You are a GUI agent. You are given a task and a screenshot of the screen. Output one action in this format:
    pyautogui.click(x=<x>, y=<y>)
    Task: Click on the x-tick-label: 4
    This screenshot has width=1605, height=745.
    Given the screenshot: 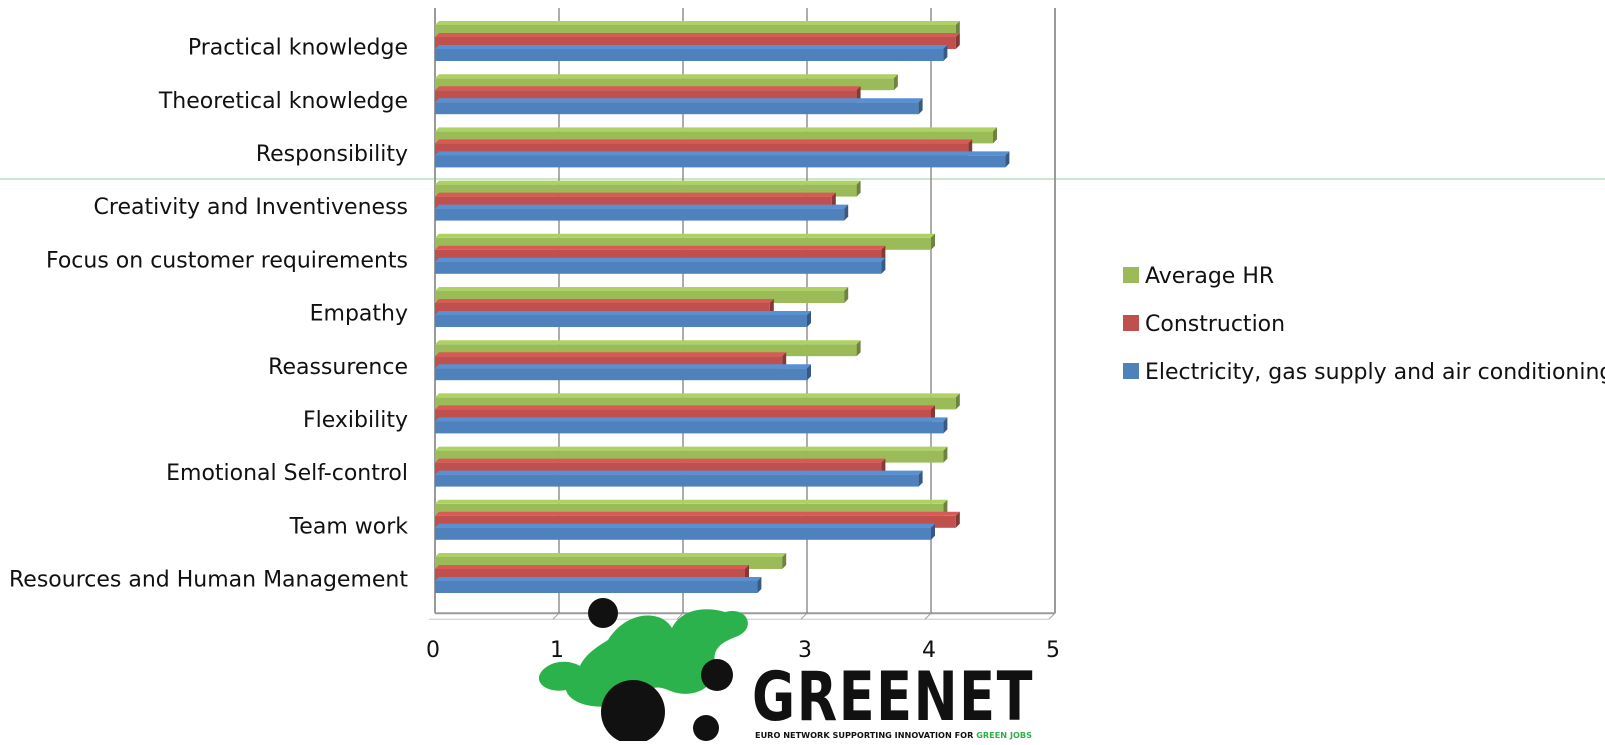 What is the action you would take?
    pyautogui.click(x=929, y=650)
    